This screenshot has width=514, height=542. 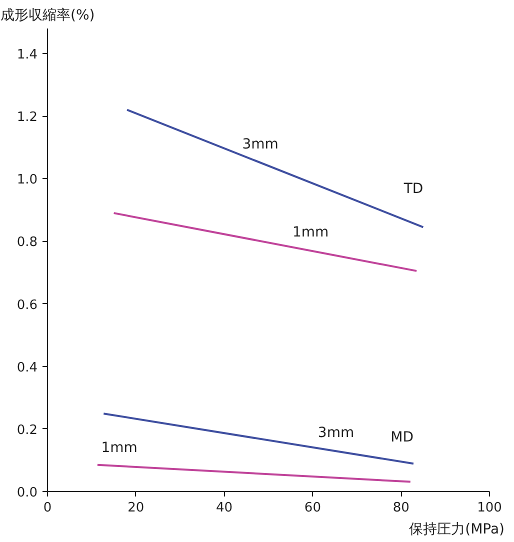 What do you see at coordinates (401, 508) in the screenshot?
I see `x-tick-label: 80` at bounding box center [401, 508].